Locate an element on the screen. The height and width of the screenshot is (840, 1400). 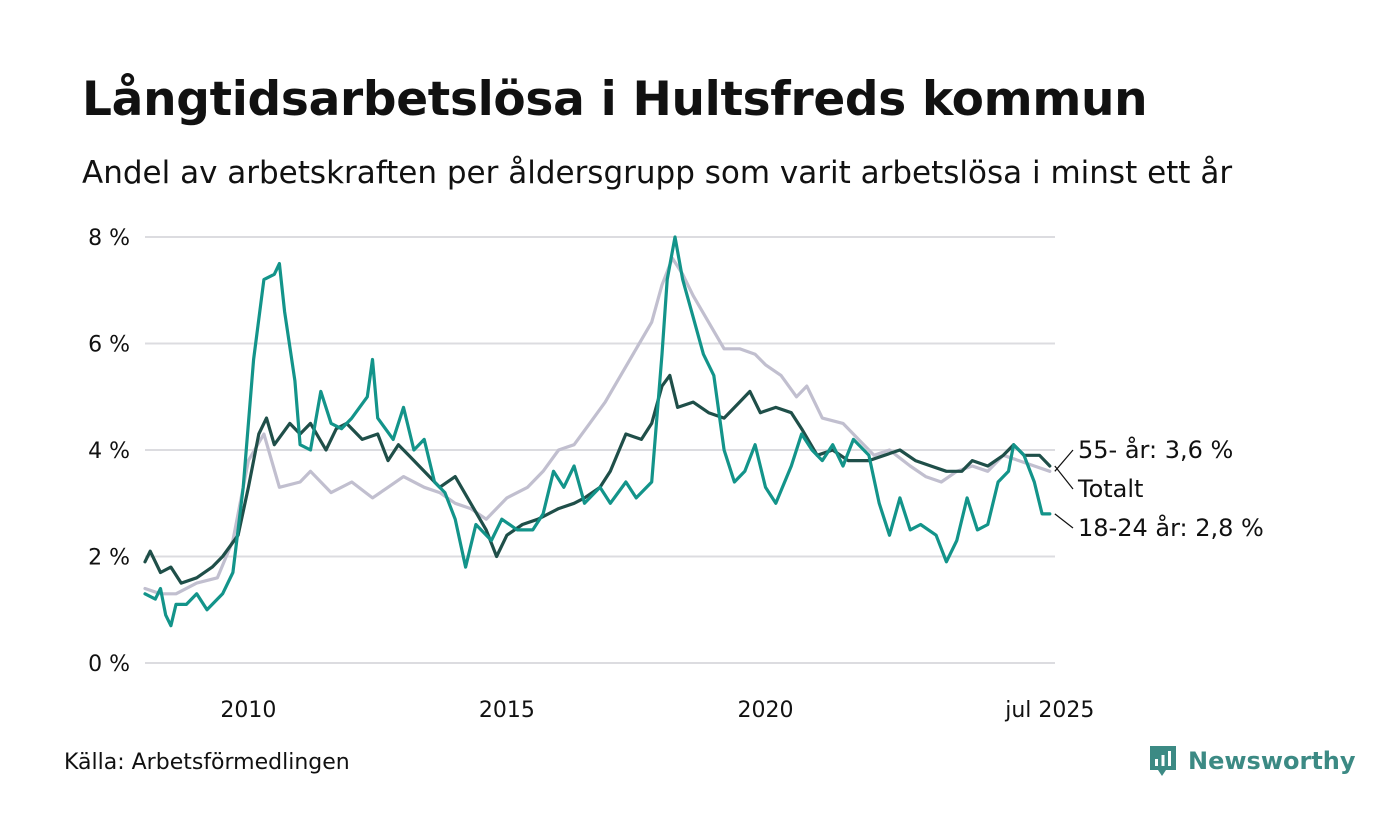
y-tick-label: 4 % is located at coordinates (109, 451).